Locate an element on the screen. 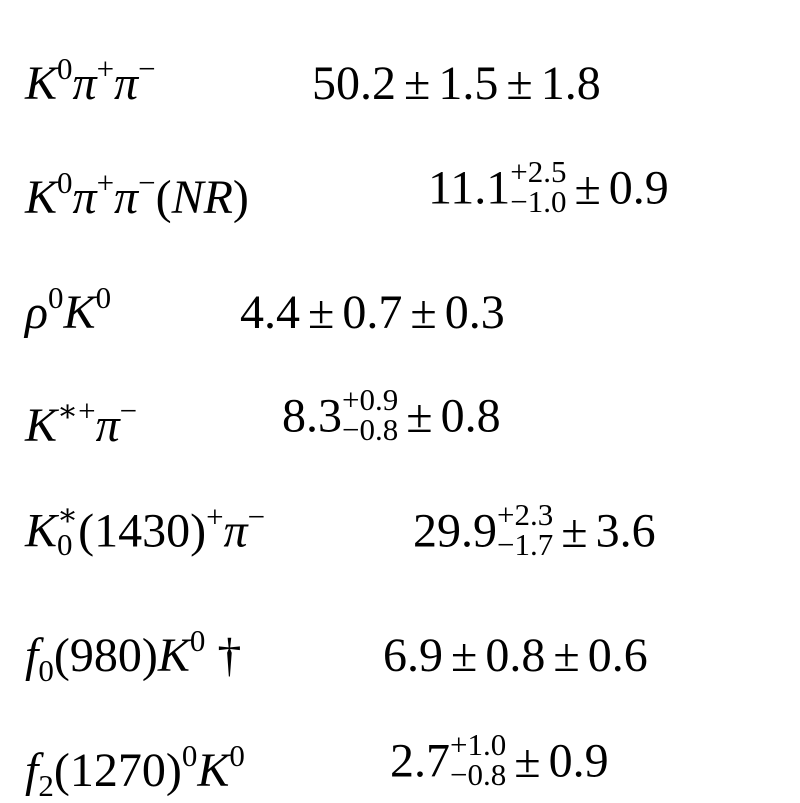 This screenshot has height=803, width=800. syst-error: 1.8 is located at coordinates (570, 83).